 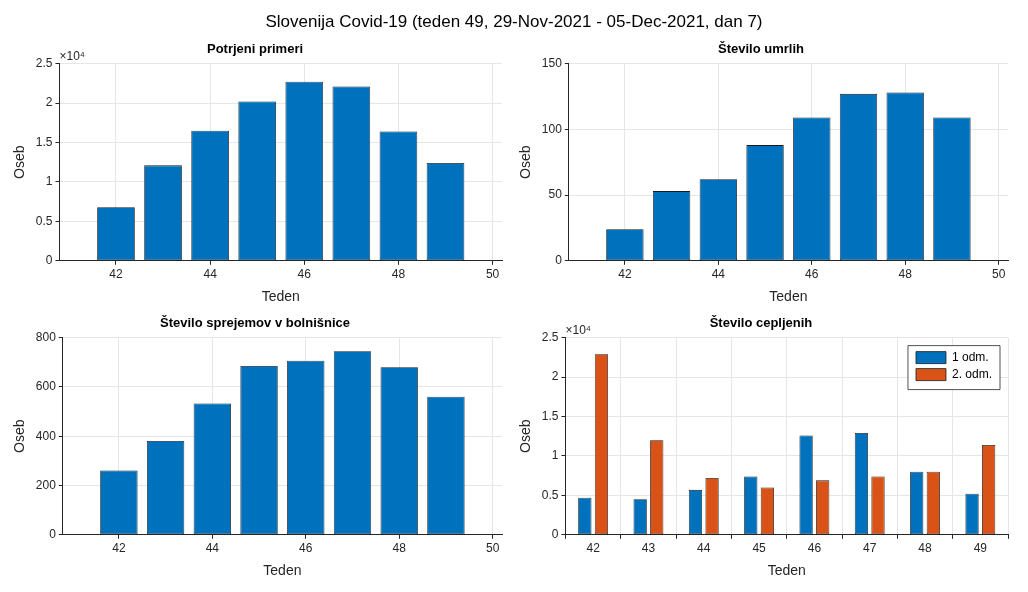 I want to click on legend-label: 2. odm., so click(x=972, y=373).